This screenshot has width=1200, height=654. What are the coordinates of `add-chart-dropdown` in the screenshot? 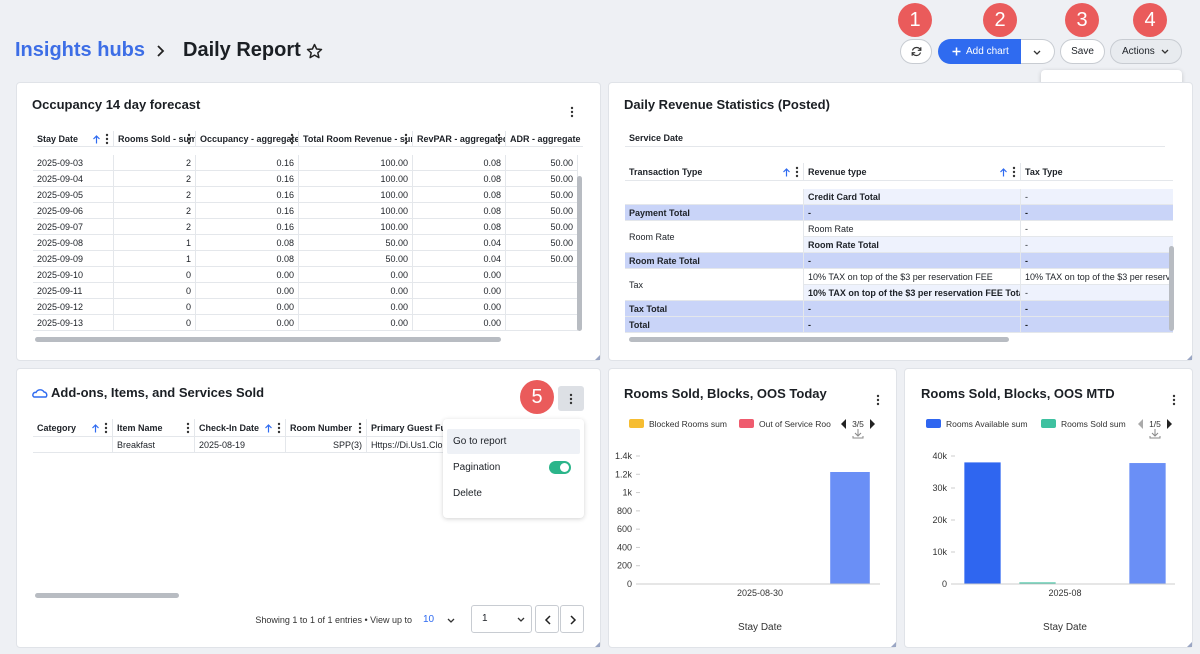 It's located at (1038, 51).